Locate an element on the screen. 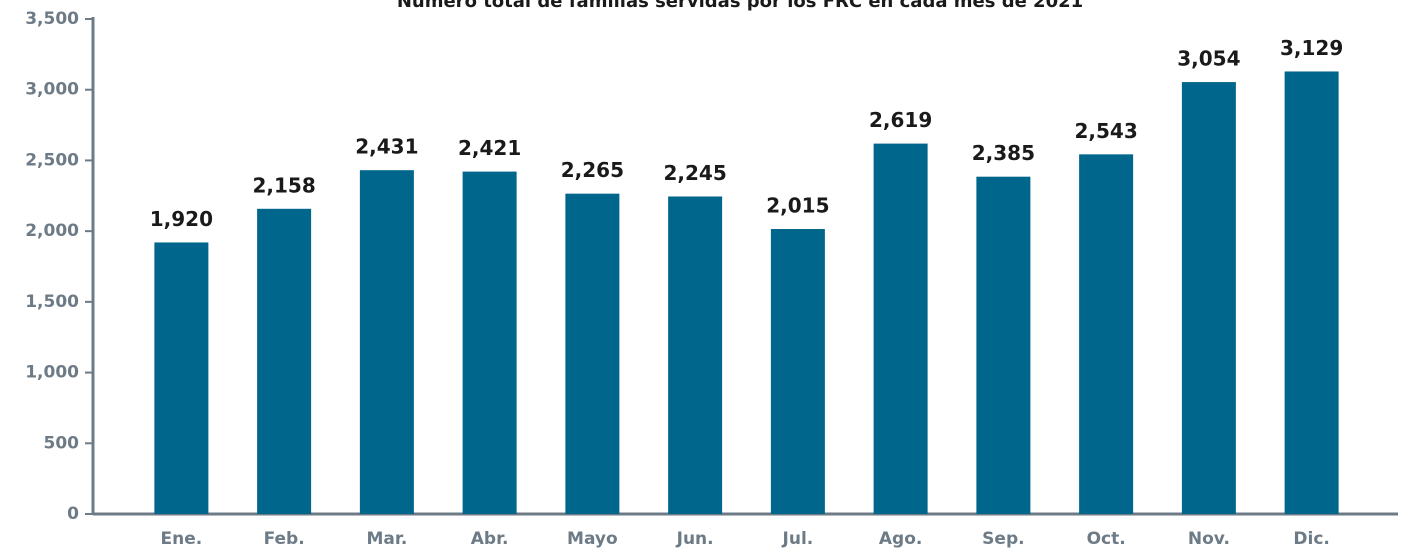 The width and height of the screenshot is (1402, 556). value-label: 2,385 is located at coordinates (1003, 153).